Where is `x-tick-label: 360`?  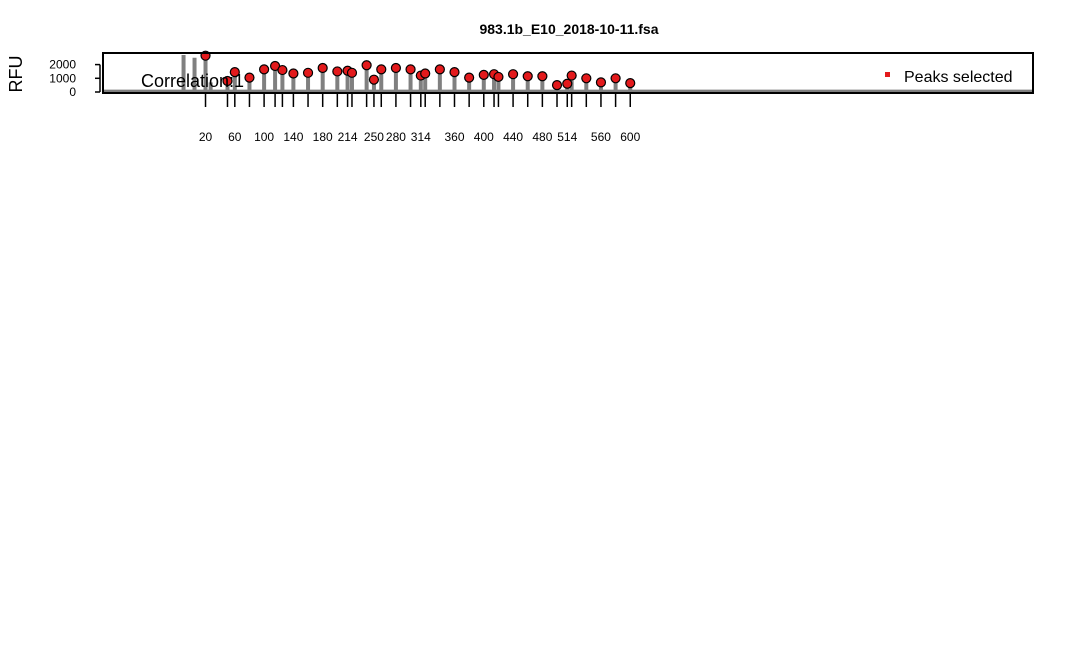 x-tick-label: 360 is located at coordinates (454, 137).